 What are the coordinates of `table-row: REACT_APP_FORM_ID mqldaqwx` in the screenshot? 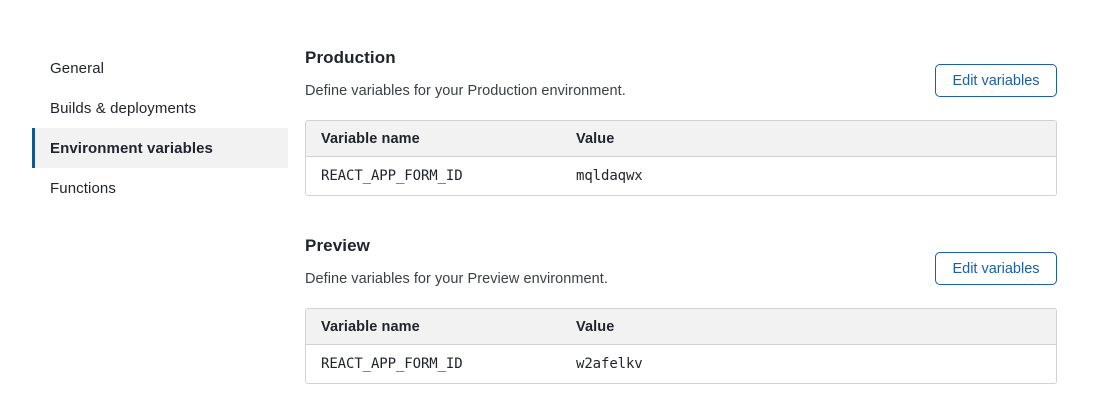 It's located at (681, 175).